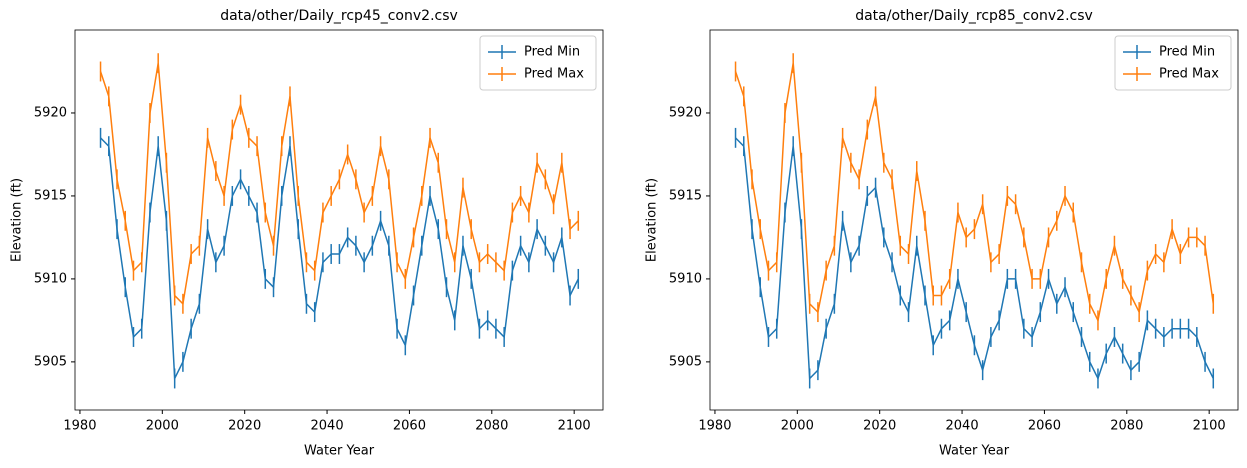 This screenshot has width=1247, height=468. Describe the element at coordinates (974, 16) in the screenshot. I see `chart-title: data/other/Daily_rcp85_conv2.csv` at that location.